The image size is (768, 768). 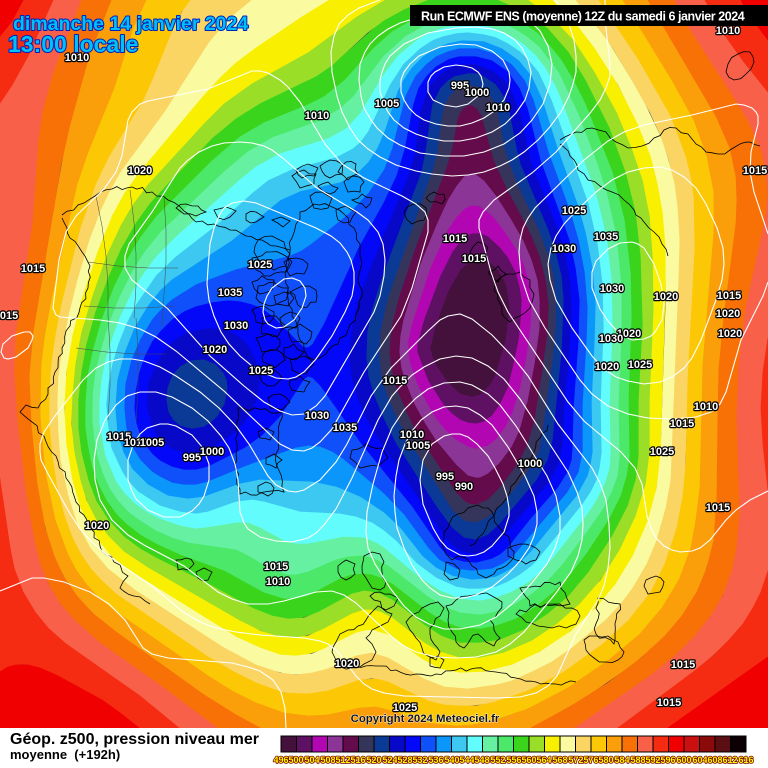 I want to click on svg-text: 13:00 locale, so click(x=73, y=44).